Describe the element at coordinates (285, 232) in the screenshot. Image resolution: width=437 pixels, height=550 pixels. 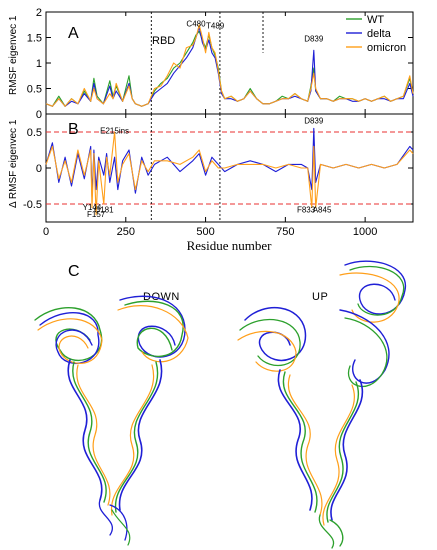
I see `b-xtick-label: 750` at that location.